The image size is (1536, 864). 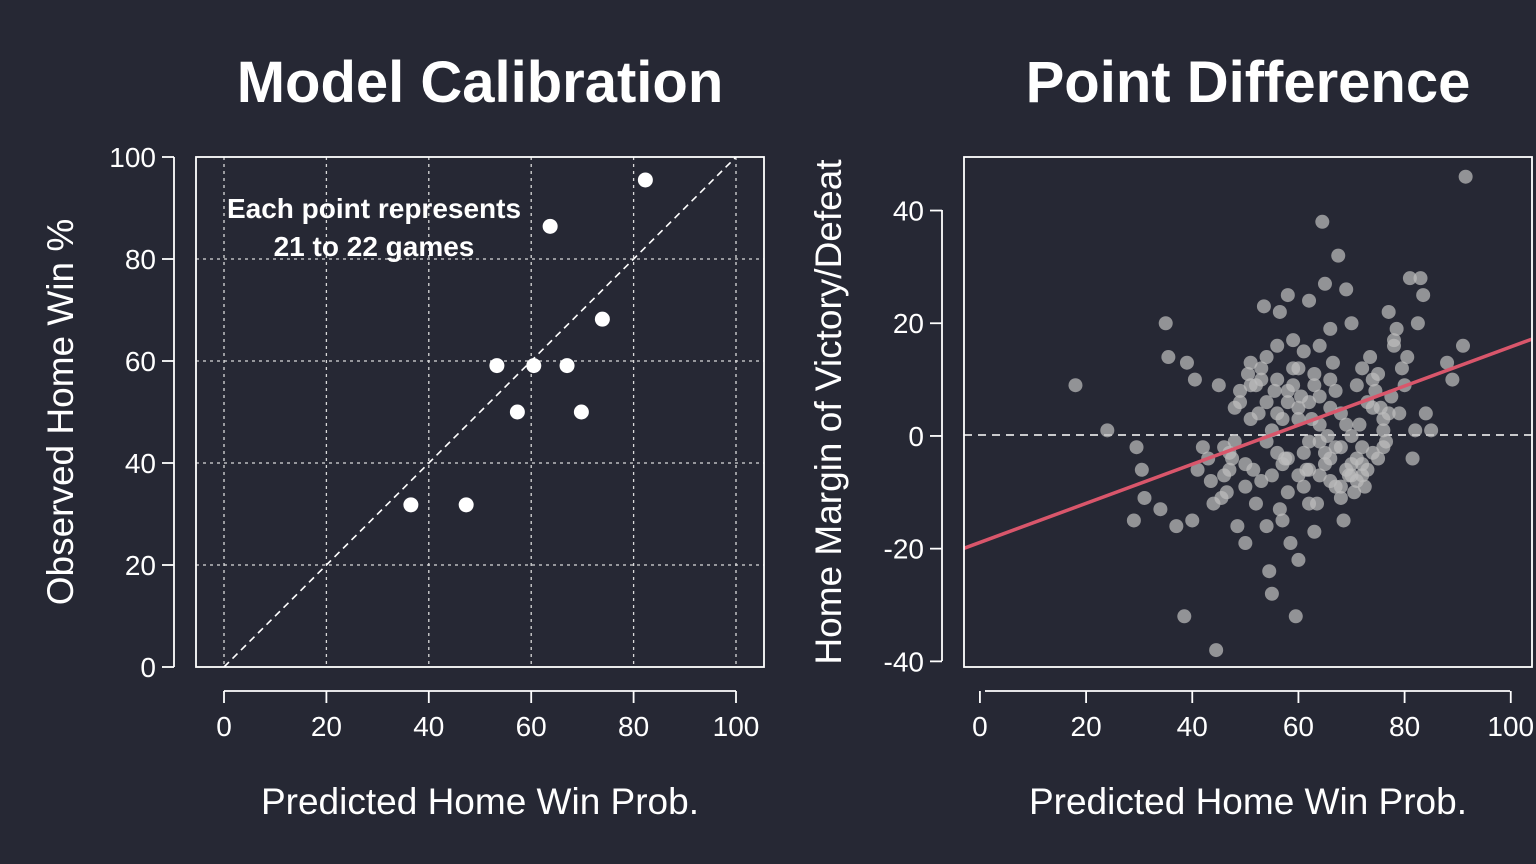 I want to click on point-difference-y-tick-label: 0, so click(x=916, y=436).